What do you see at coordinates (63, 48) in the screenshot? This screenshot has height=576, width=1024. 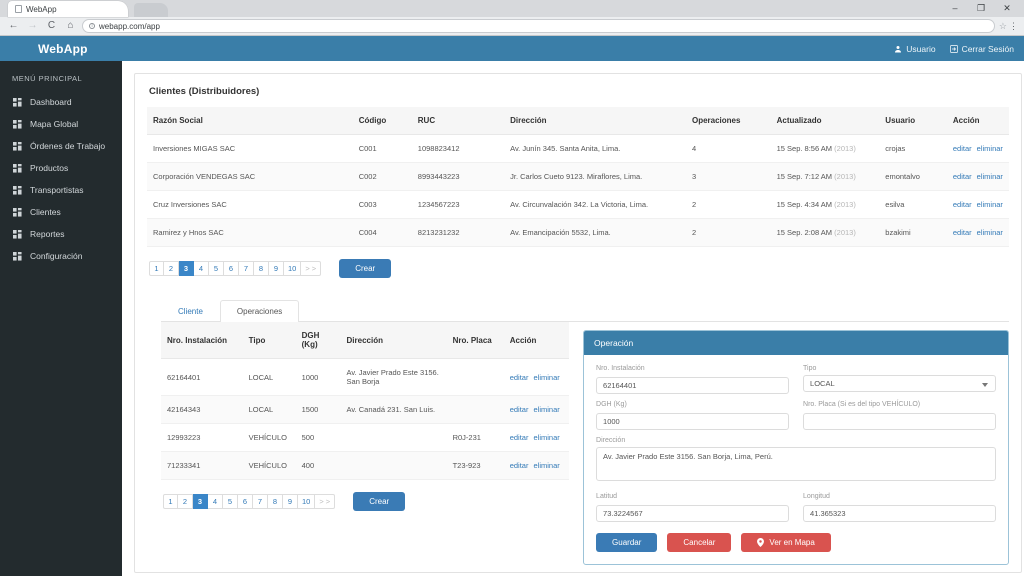 I see `app-brand: WebApp` at bounding box center [63, 48].